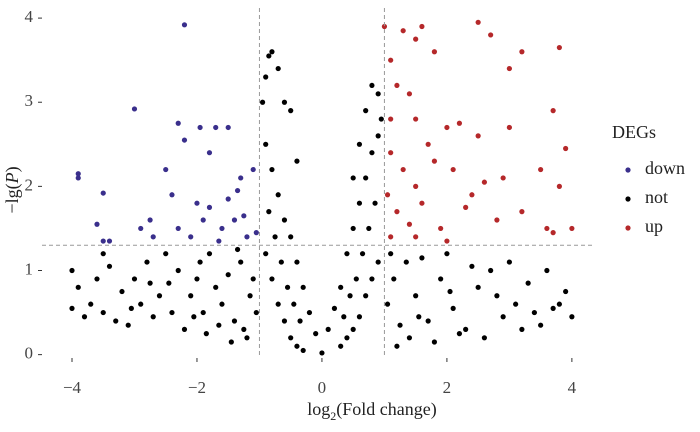 This screenshot has width=700, height=432. What do you see at coordinates (12, 178) in the screenshot?
I see `y-label-part: P` at bounding box center [12, 178].